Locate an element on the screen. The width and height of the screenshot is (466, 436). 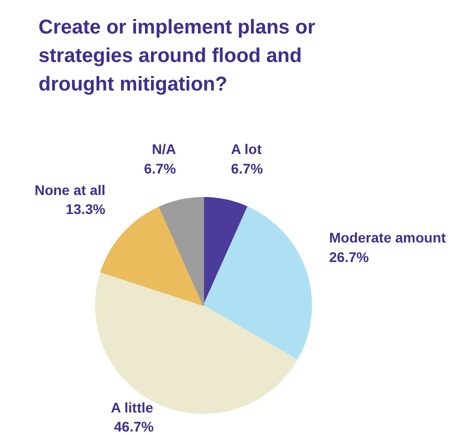
data-label: 46.7% is located at coordinates (134, 426).